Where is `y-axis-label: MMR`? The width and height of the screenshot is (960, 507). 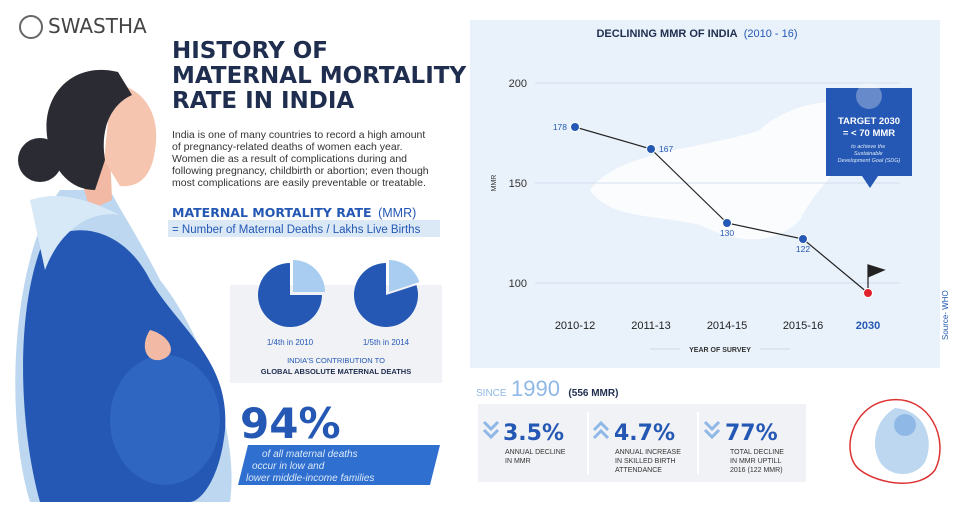
y-axis-label: MMR is located at coordinates (494, 183).